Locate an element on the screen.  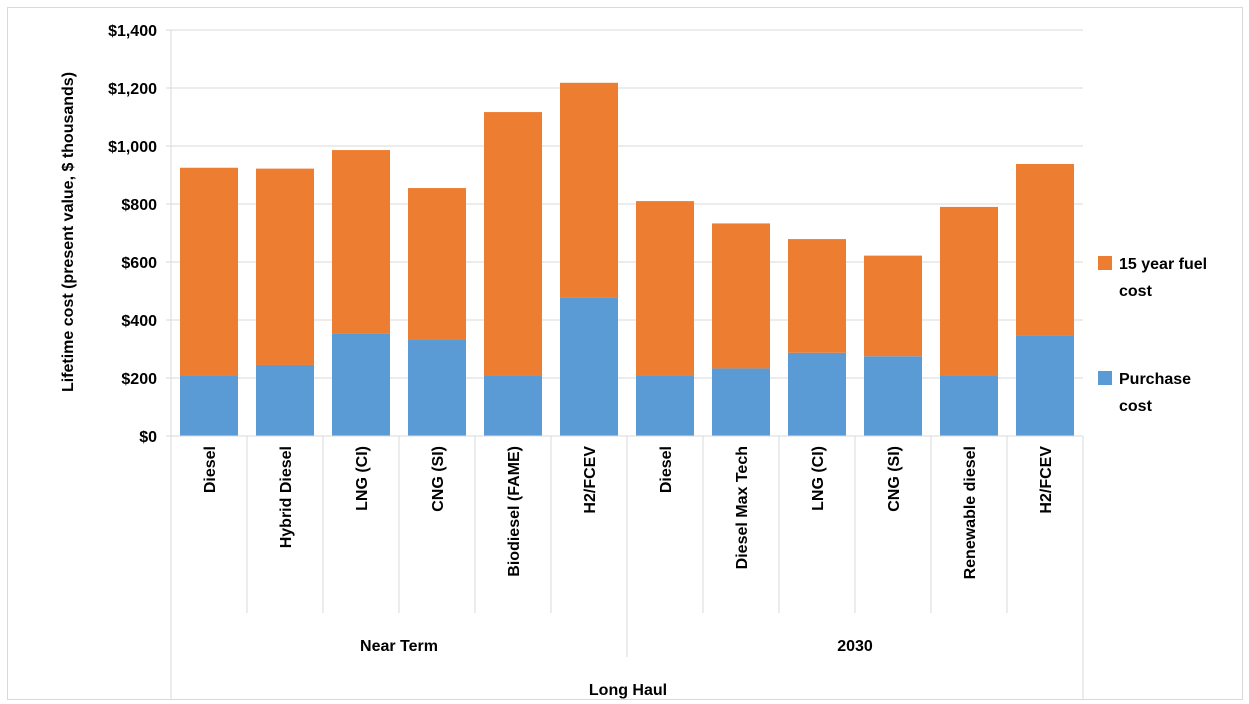
legend-label: Purchase is located at coordinates (1155, 379).